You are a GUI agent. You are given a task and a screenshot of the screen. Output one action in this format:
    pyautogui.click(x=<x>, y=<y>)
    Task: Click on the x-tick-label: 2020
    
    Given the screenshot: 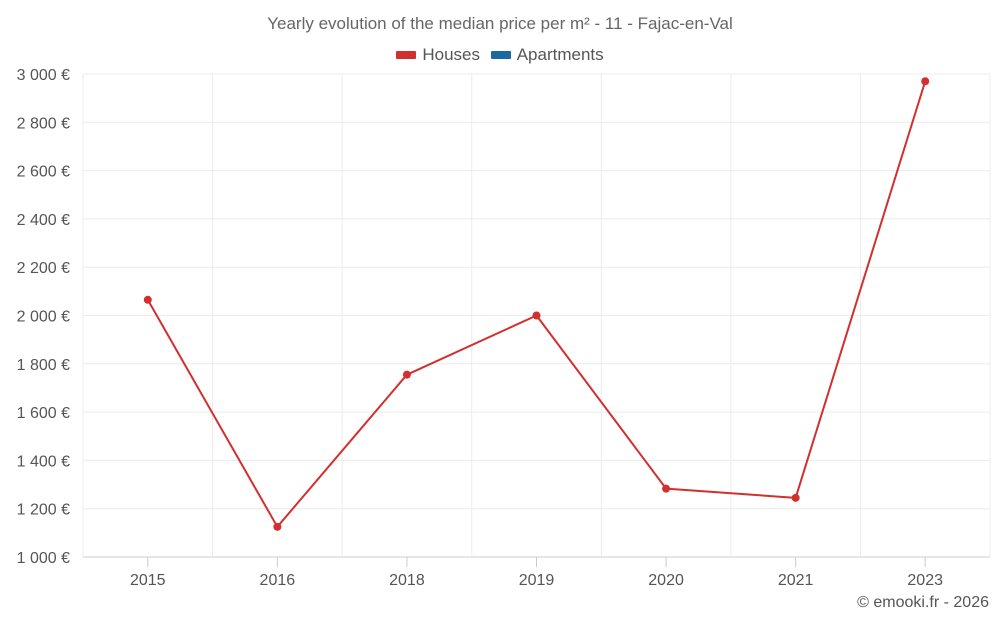 What is the action you would take?
    pyautogui.click(x=666, y=580)
    